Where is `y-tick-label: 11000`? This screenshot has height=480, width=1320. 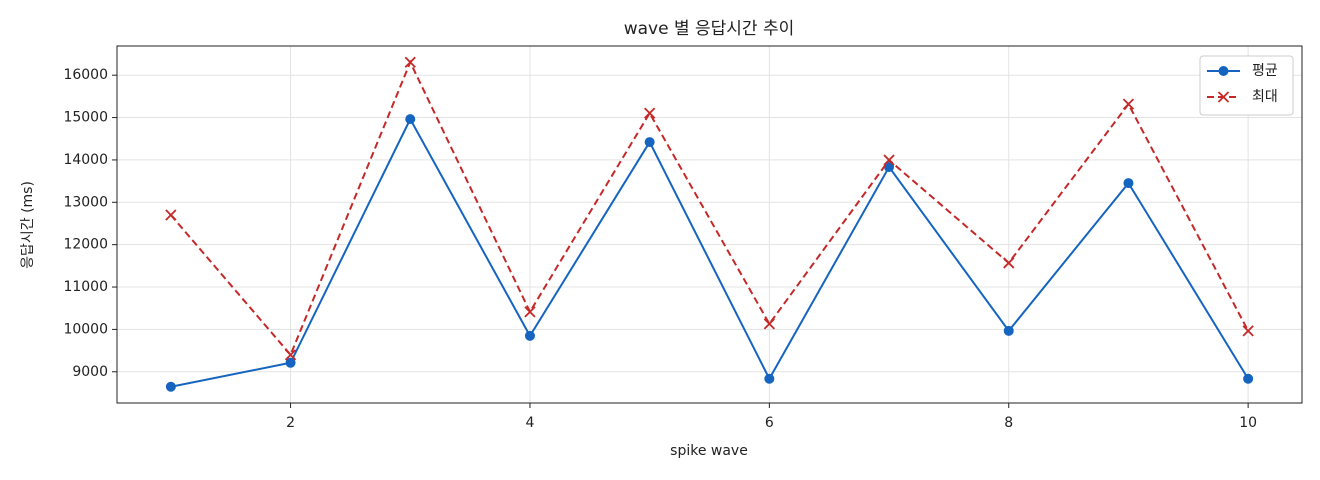
y-tick-label: 11000 is located at coordinates (85, 287).